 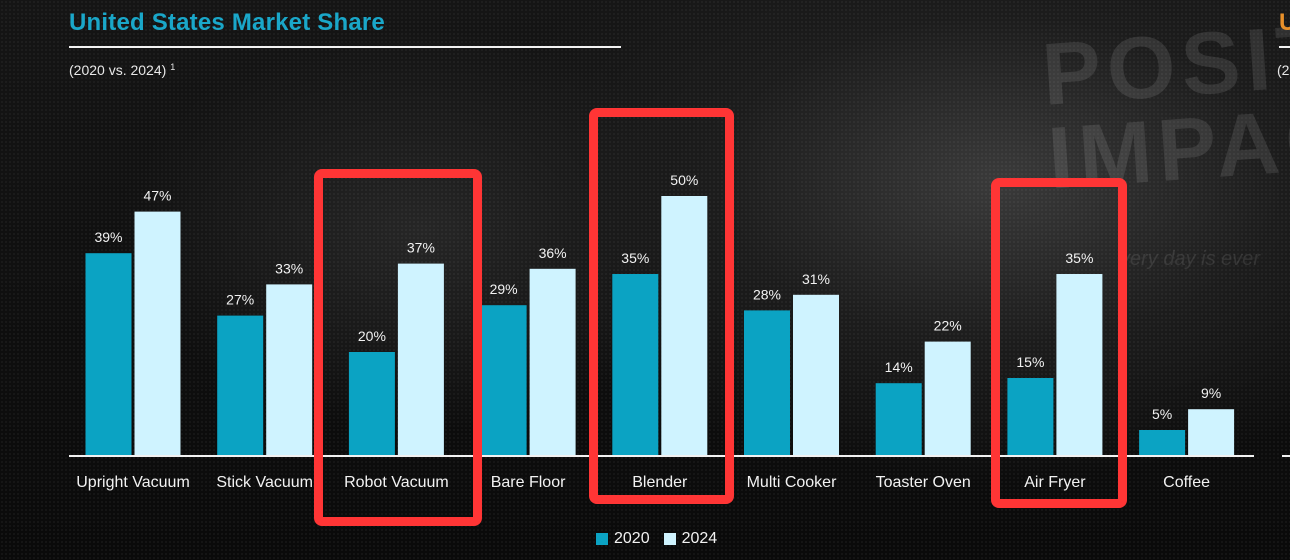 What do you see at coordinates (684, 180) in the screenshot?
I see `data-label-blender-2024: 50%` at bounding box center [684, 180].